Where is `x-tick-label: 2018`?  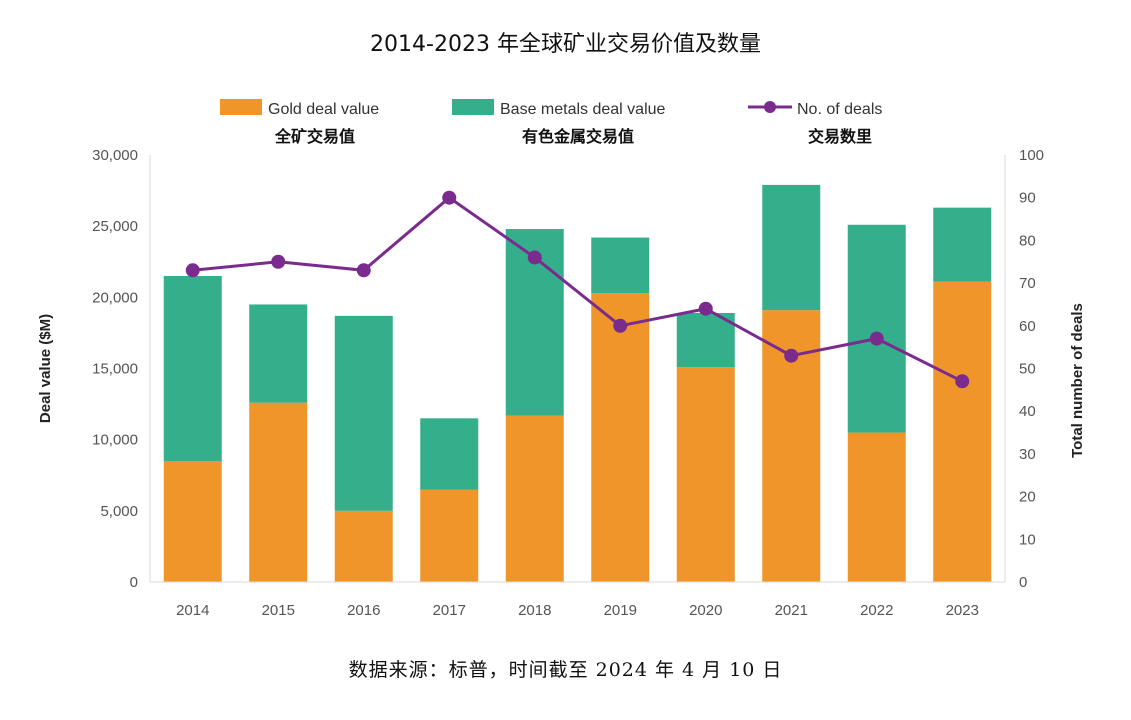
x-tick-label: 2018 is located at coordinates (534, 610).